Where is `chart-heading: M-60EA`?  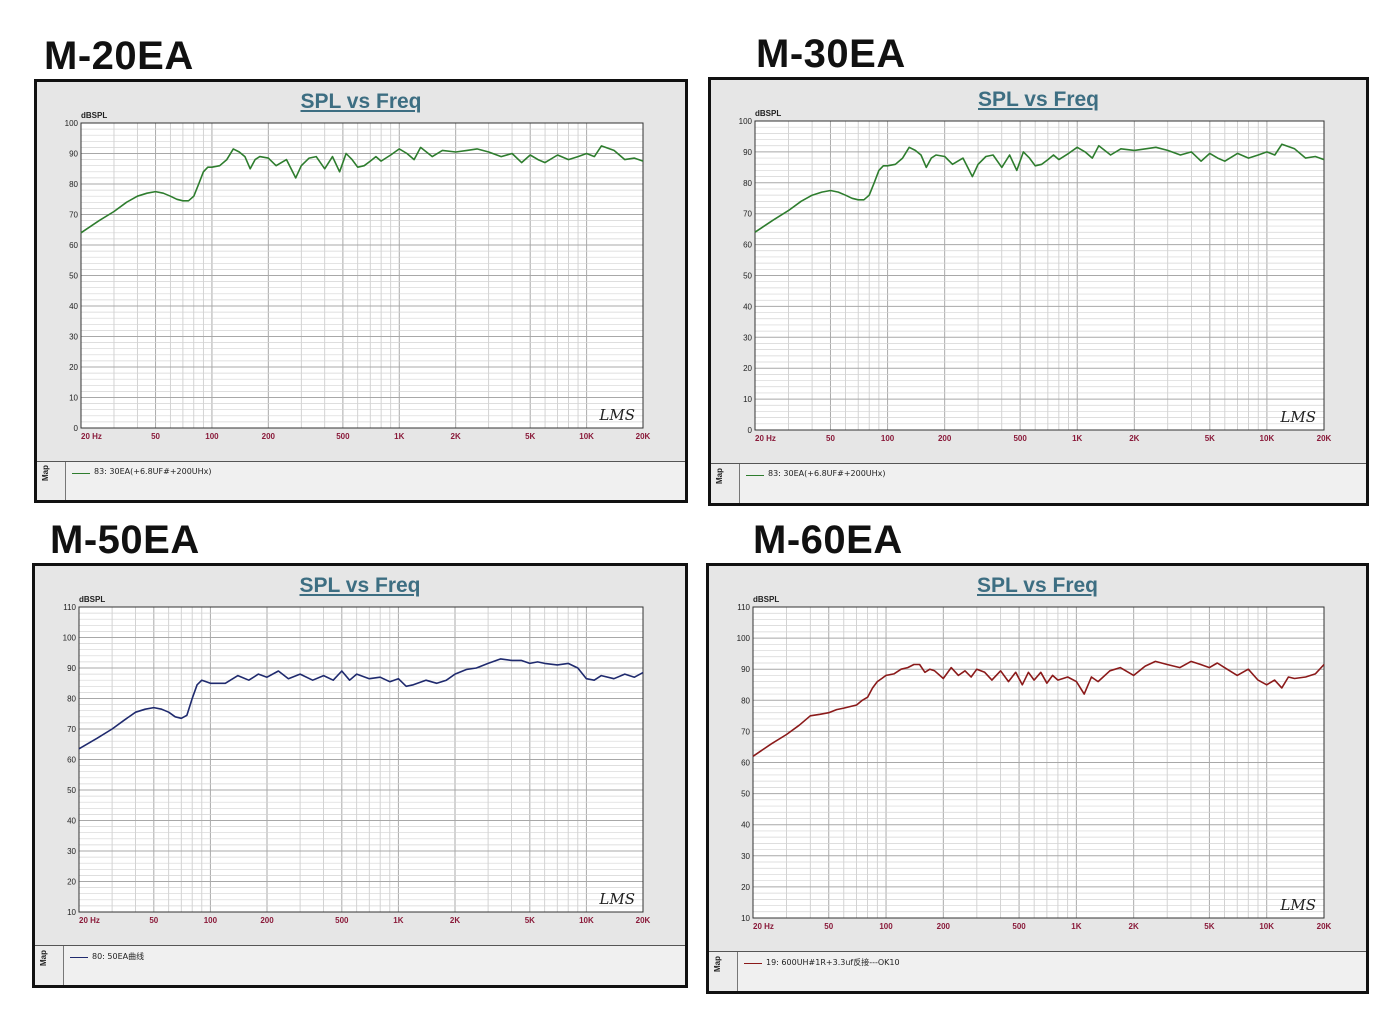 chart-heading: M-60EA is located at coordinates (828, 540).